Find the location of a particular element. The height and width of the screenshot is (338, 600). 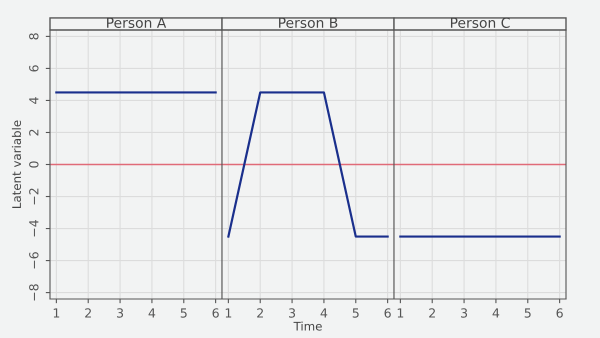

y-tick-label: 6 is located at coordinates (34, 68).